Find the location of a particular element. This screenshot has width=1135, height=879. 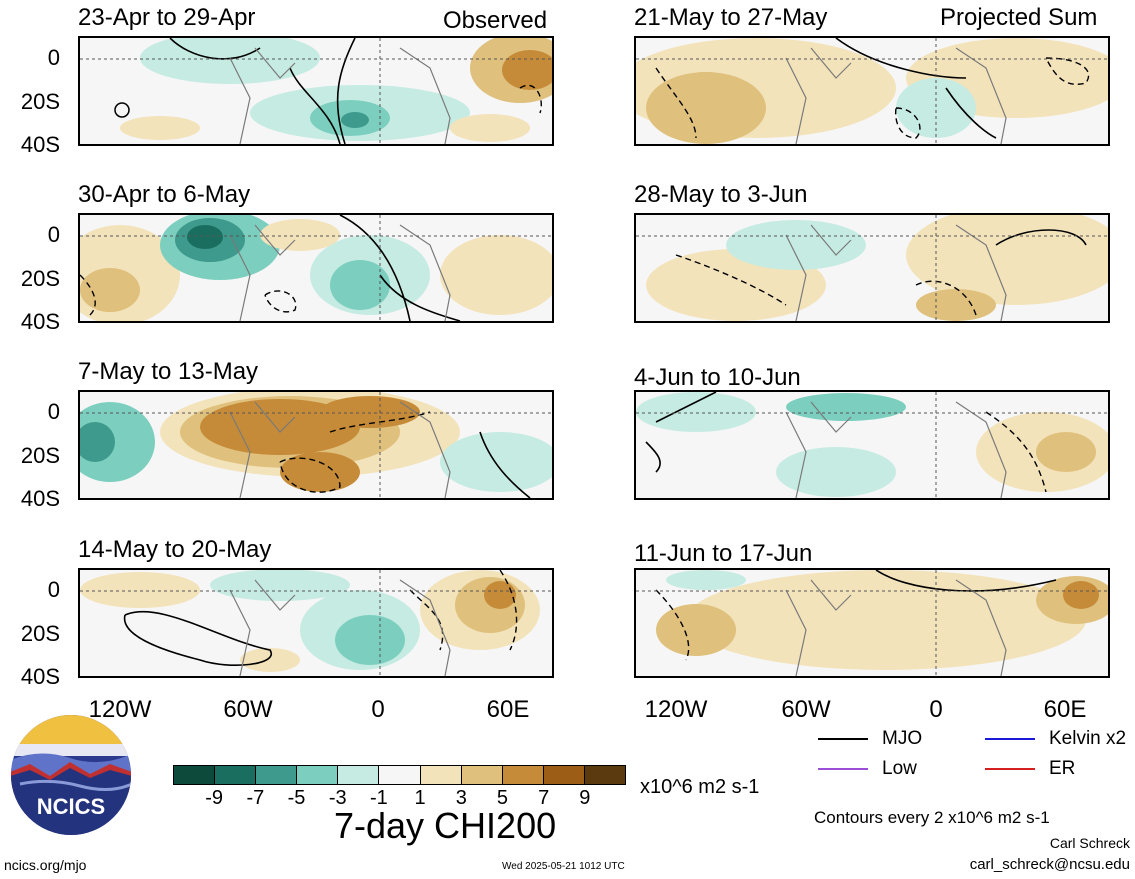

panel-title-2: 30-Apr to 6-May is located at coordinates (164, 194).